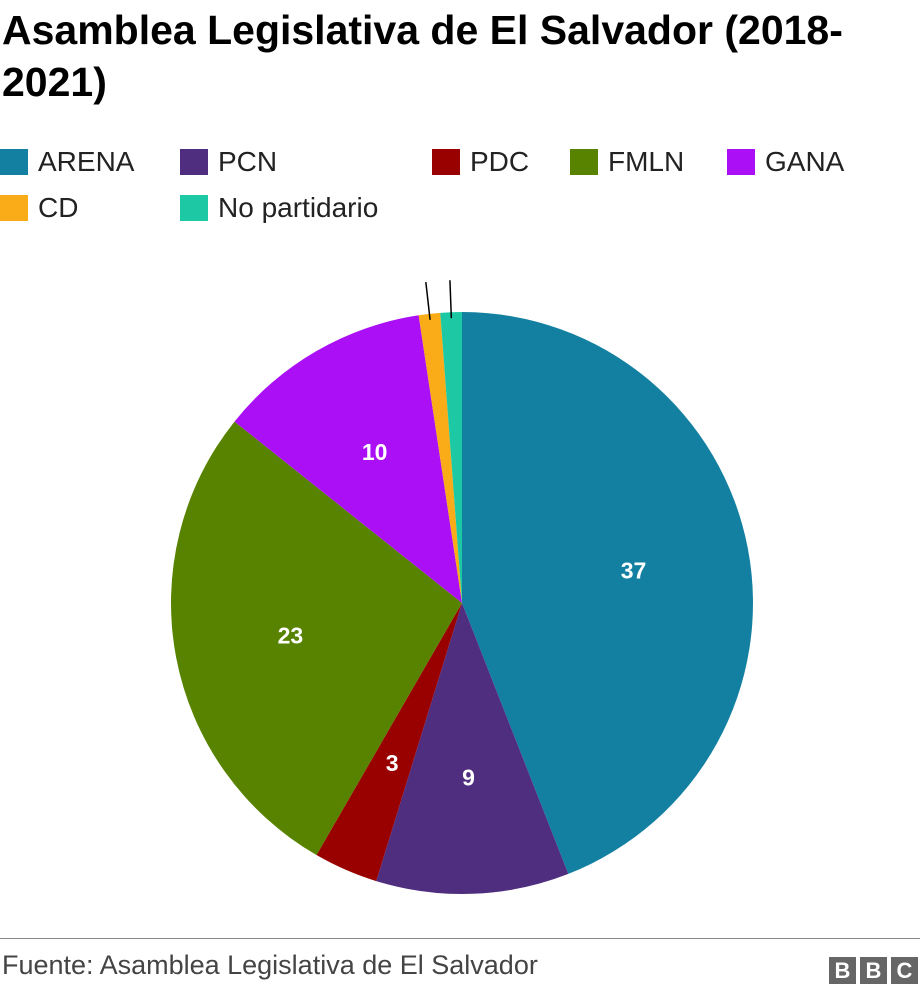 The width and height of the screenshot is (920, 994). Describe the element at coordinates (805, 161) in the screenshot. I see `legend-label: GANA` at that location.